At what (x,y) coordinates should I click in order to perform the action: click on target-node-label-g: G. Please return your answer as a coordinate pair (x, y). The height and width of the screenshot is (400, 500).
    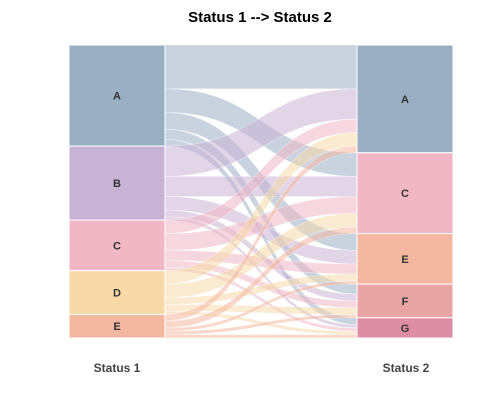
    Looking at the image, I should click on (405, 329).